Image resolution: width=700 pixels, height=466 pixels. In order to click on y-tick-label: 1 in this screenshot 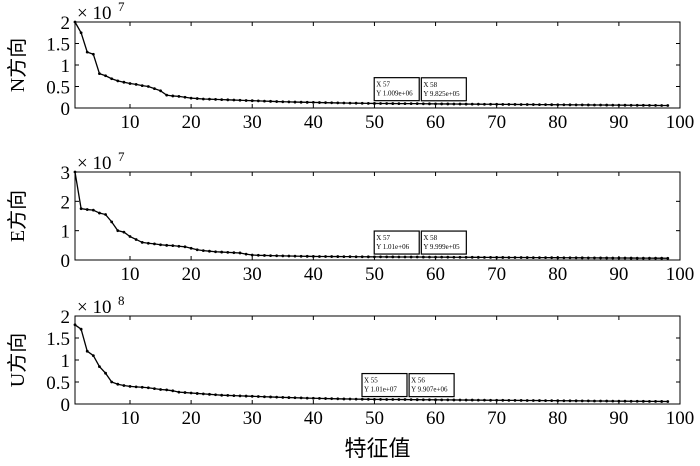, I will do `click(66, 66)`.